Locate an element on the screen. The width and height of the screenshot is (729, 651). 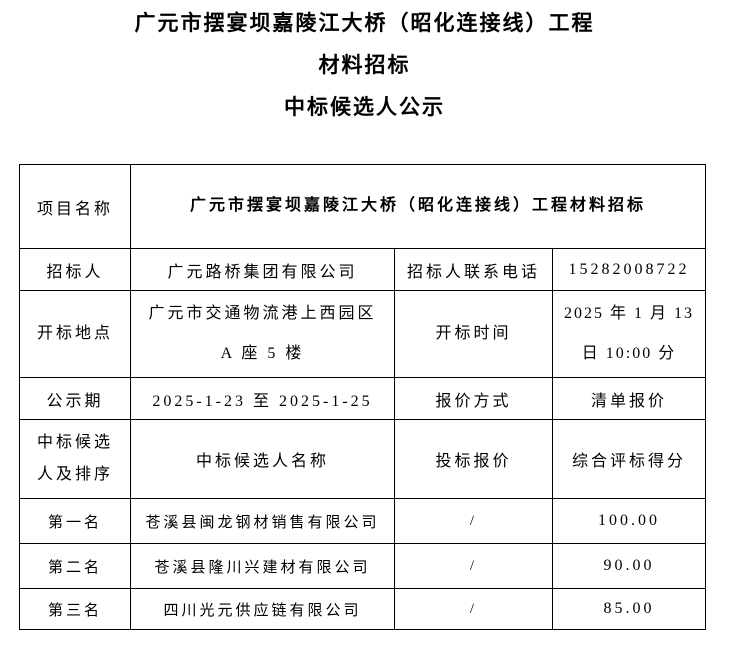
score-header-cell: 综合评标得分 is located at coordinates (629, 459).